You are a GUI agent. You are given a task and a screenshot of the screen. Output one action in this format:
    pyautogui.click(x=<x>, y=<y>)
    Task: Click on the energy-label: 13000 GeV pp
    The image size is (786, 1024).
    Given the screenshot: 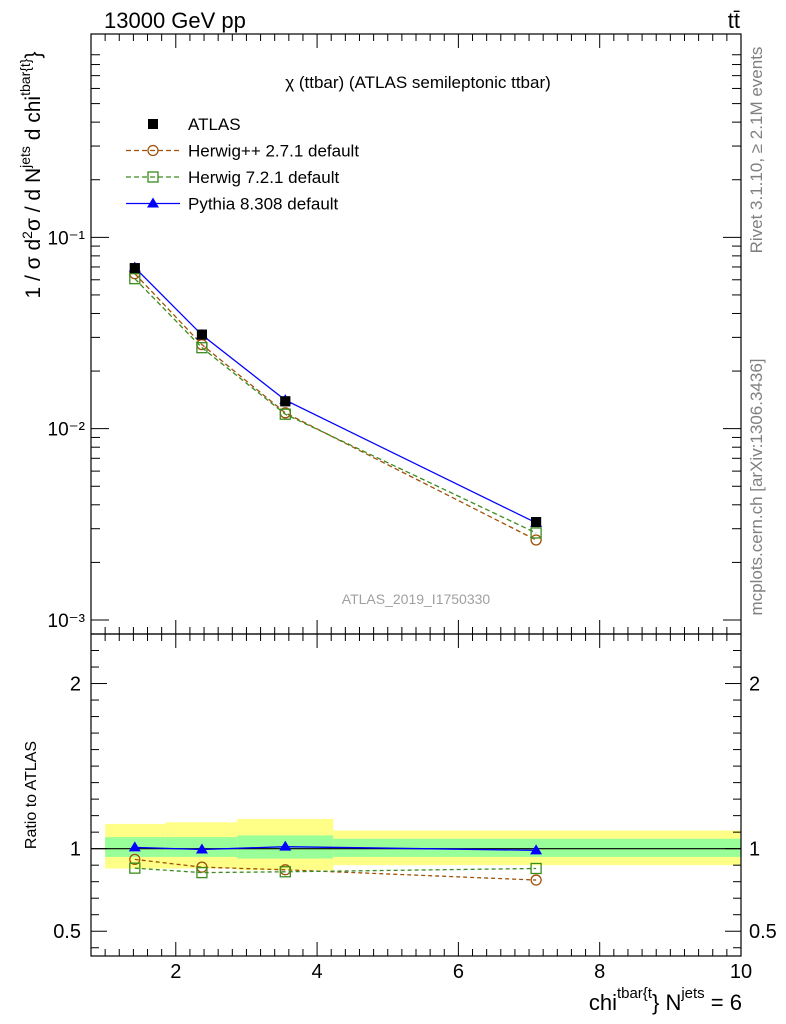 What is the action you would take?
    pyautogui.click(x=175, y=20)
    